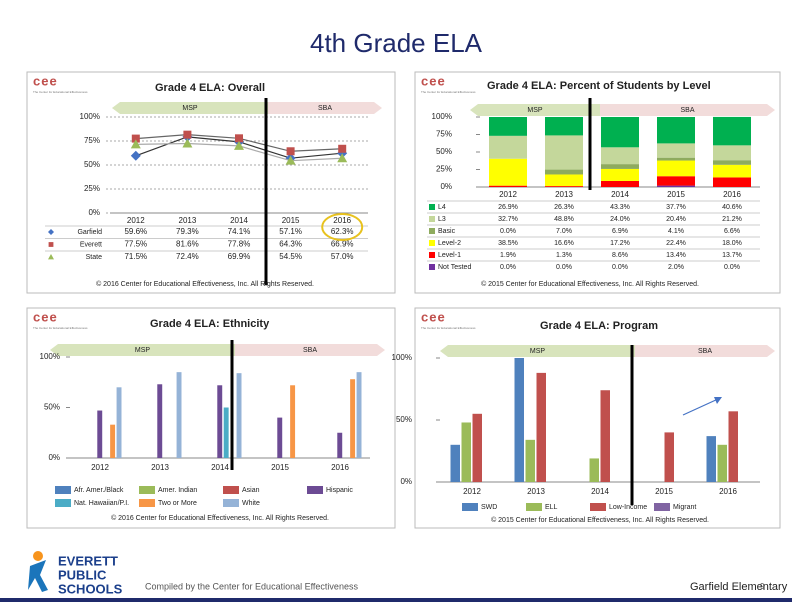  I want to click on logo-text: EVERETT, so click(88, 560).